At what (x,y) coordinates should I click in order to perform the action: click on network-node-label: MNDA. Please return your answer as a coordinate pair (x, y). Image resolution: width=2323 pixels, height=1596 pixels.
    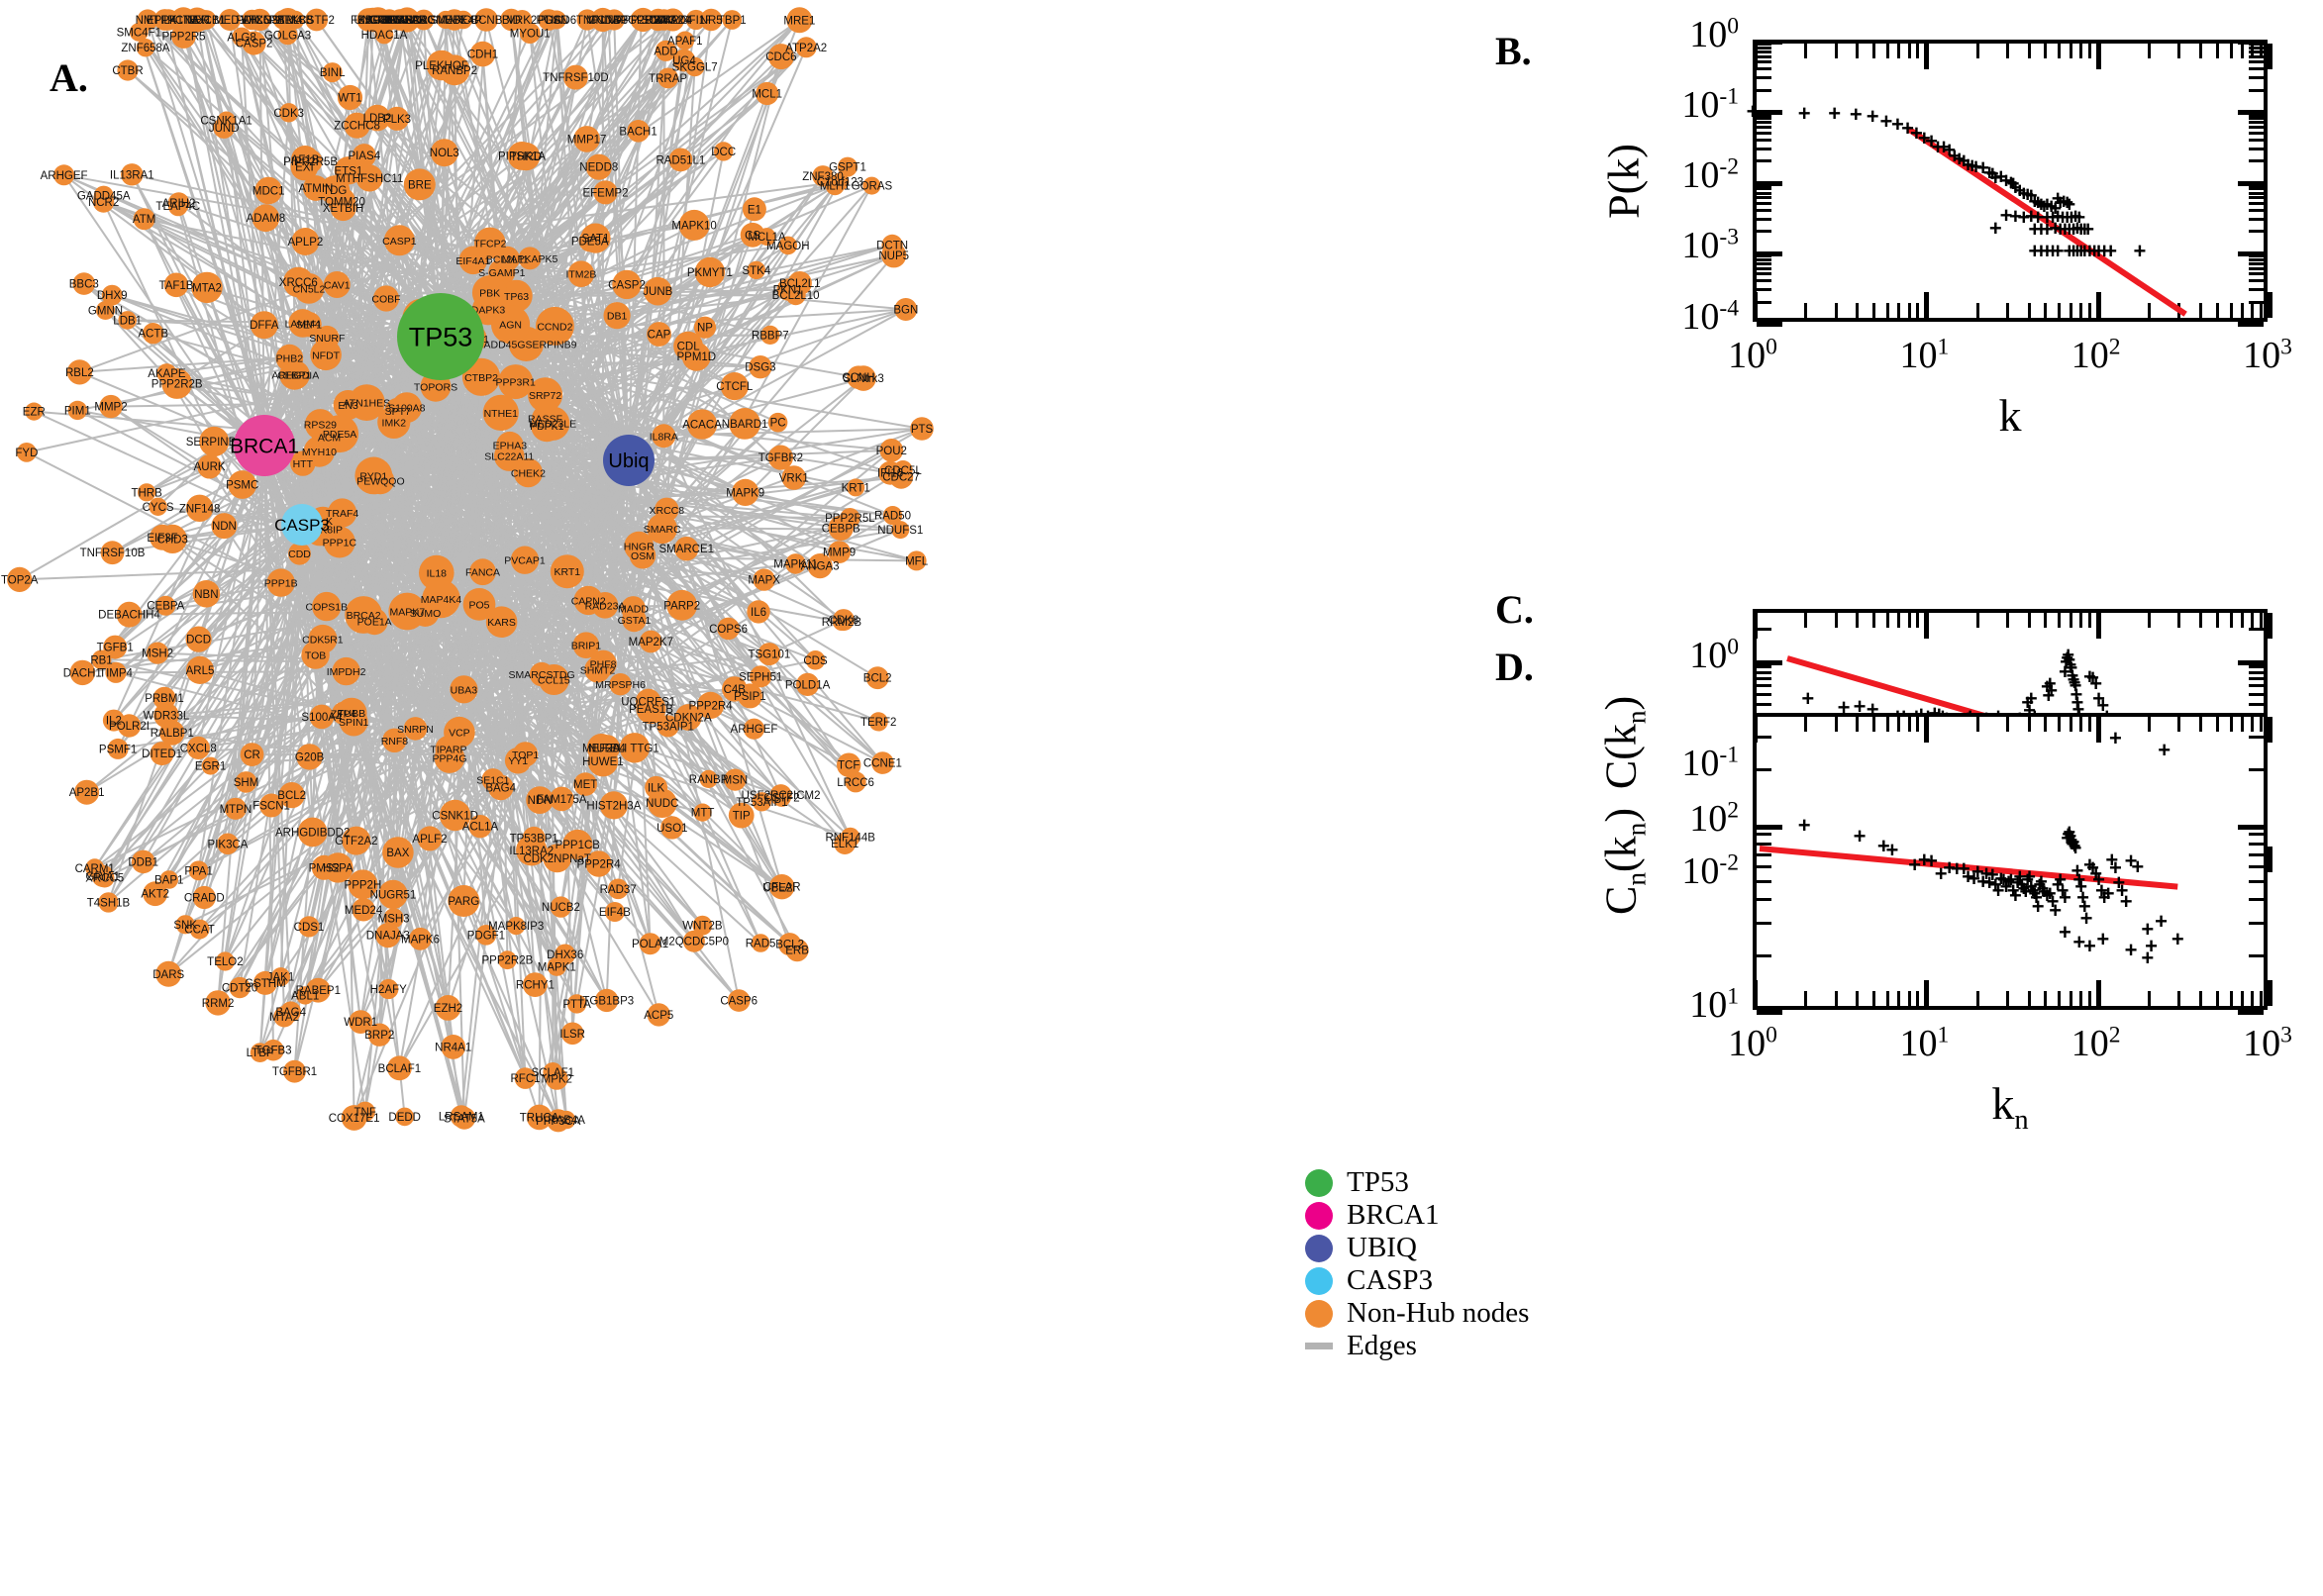
    Looking at the image, I should click on (603, 21).